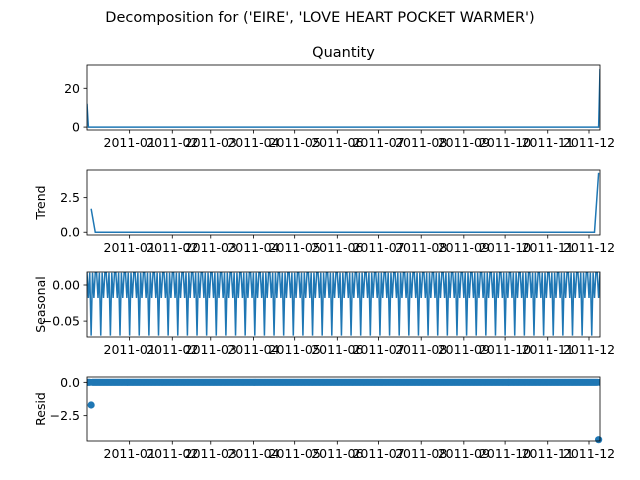  What do you see at coordinates (40, 202) in the screenshot?
I see `y-axis-label: Trend` at bounding box center [40, 202].